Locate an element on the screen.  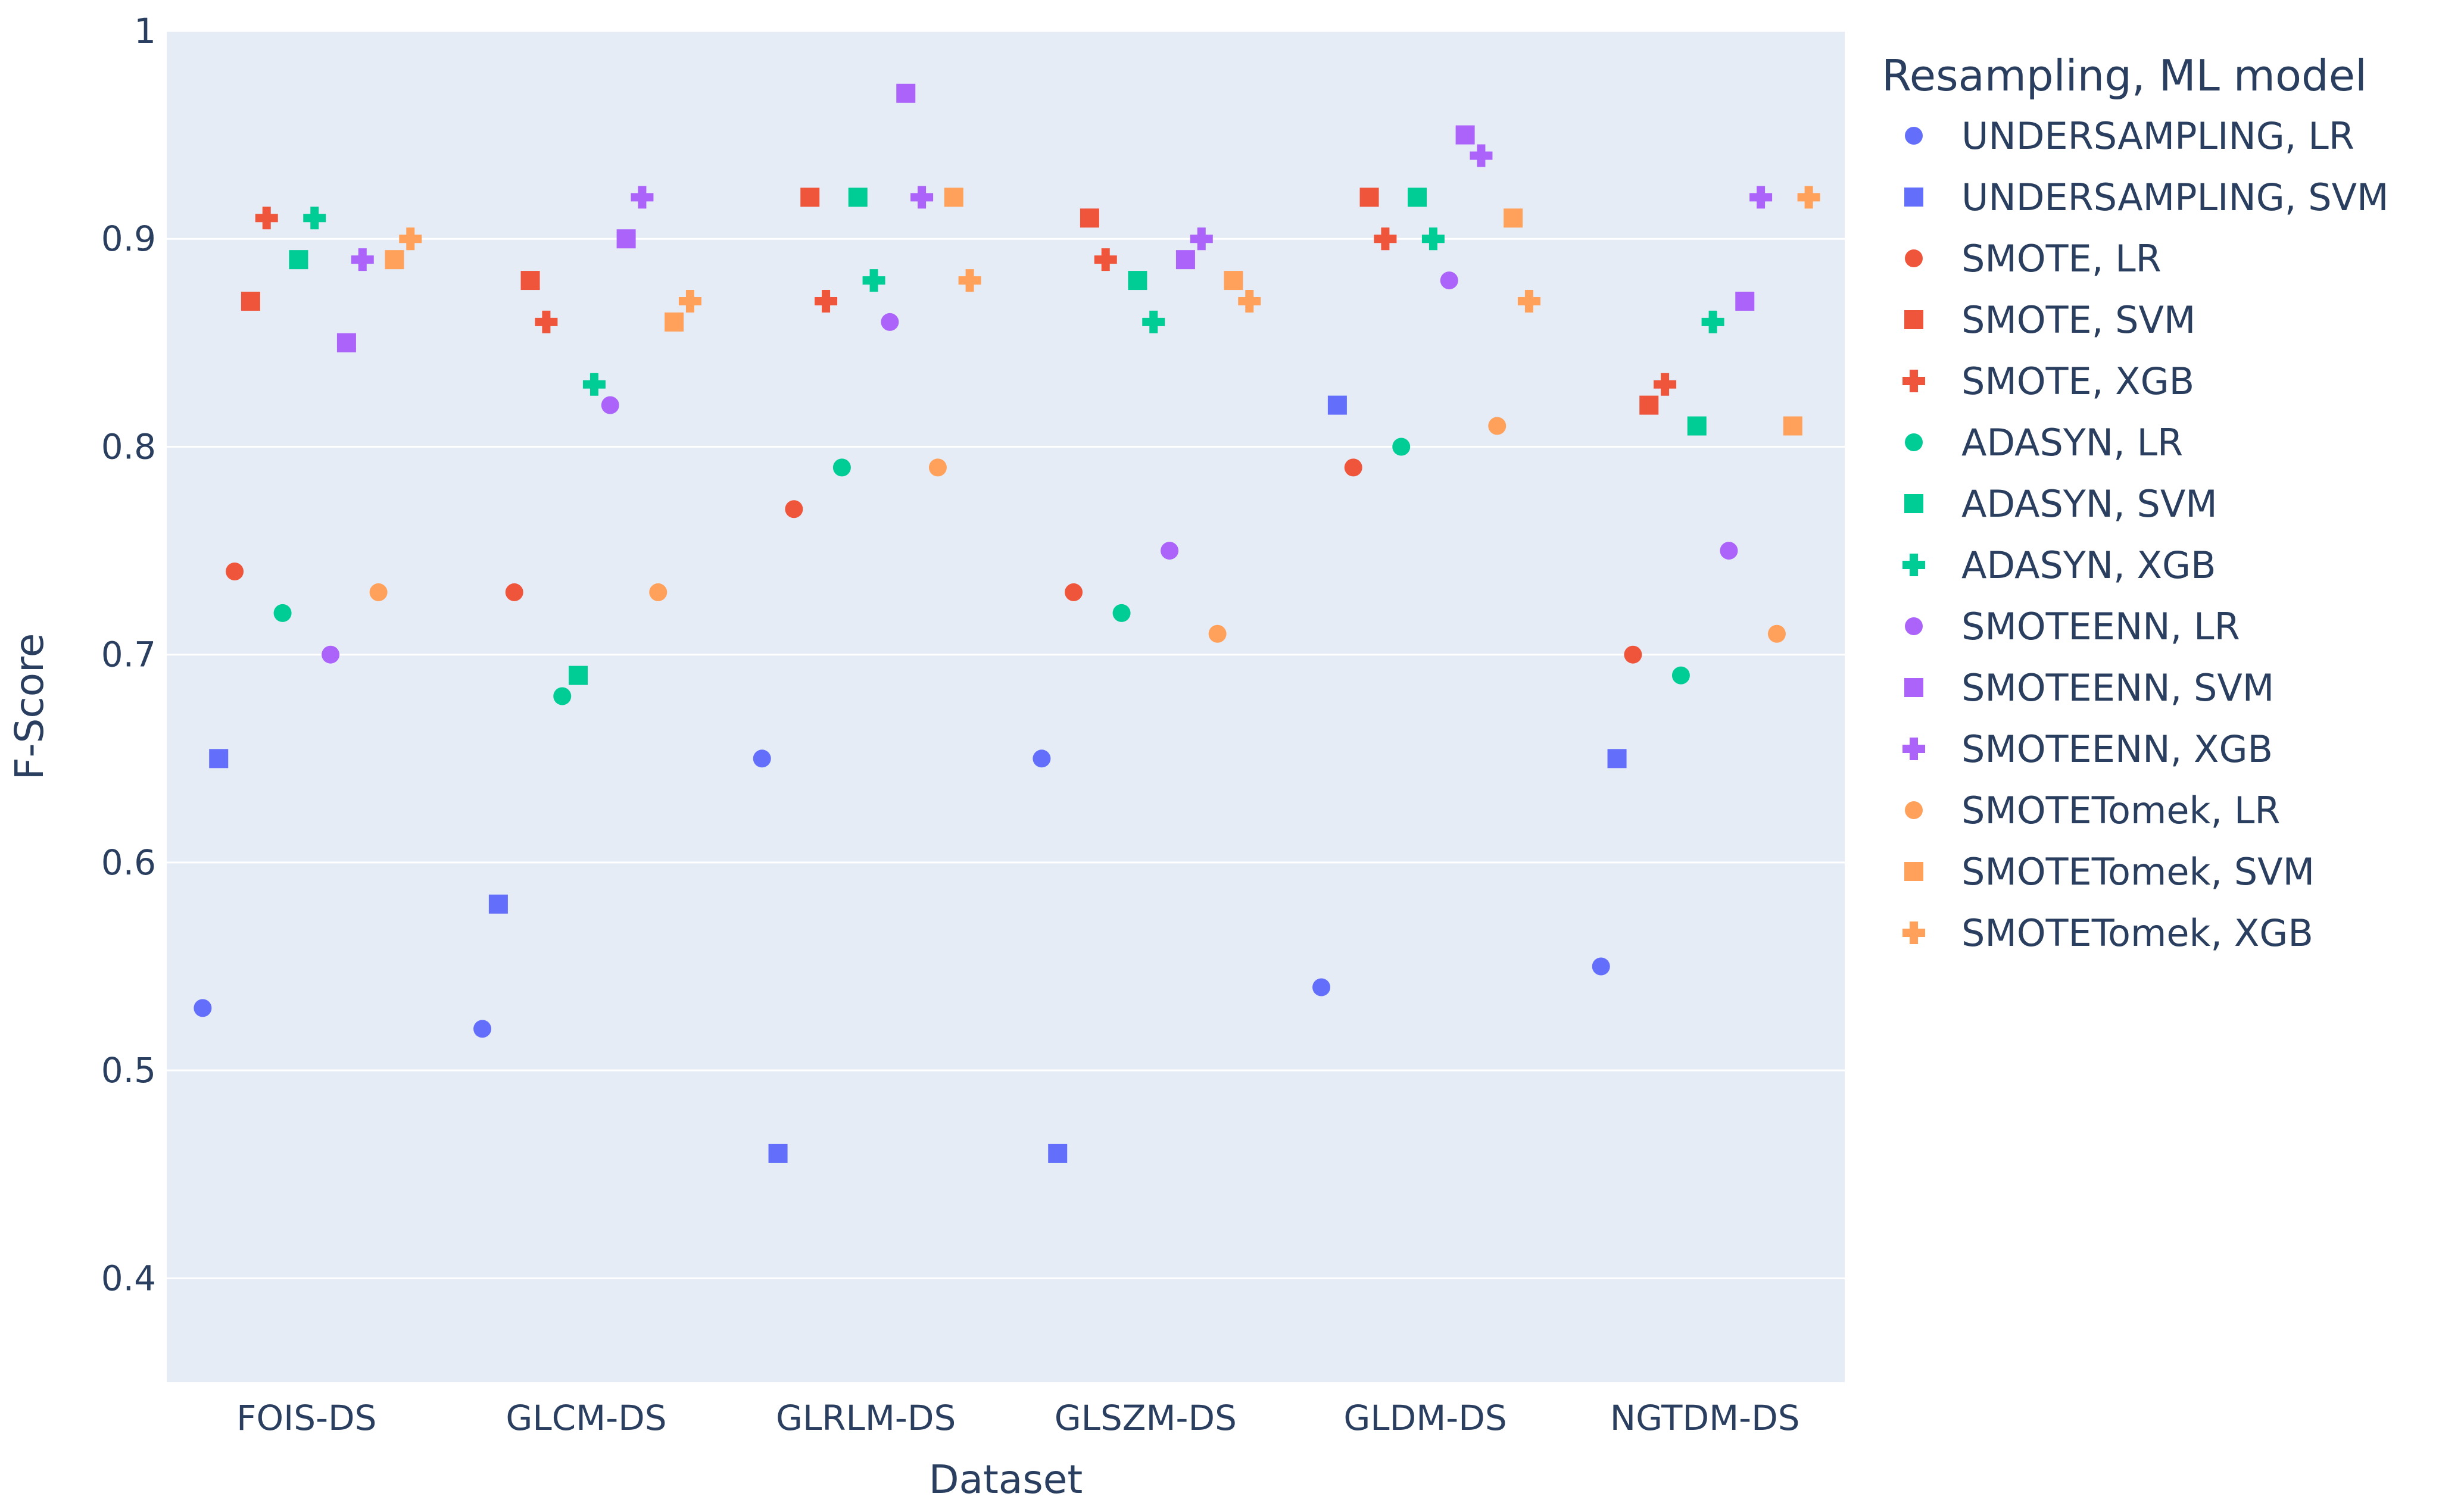
legend-label-smotetomek-lr: SMOTETomek, LR is located at coordinates (2120, 810).